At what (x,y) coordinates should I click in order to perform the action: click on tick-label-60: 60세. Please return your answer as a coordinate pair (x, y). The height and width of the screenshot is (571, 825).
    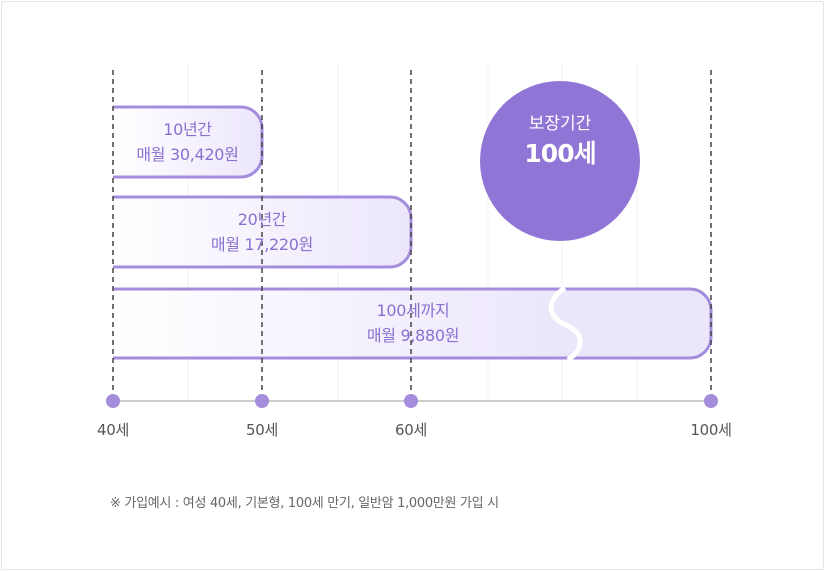
    Looking at the image, I should click on (411, 430).